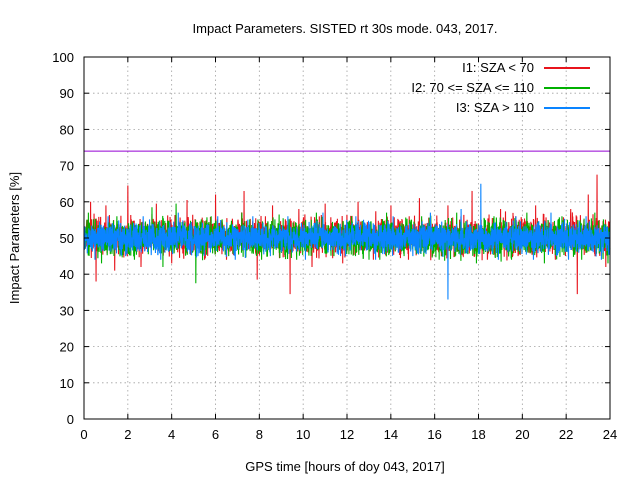 The image size is (640, 480). Describe the element at coordinates (498, 67) in the screenshot. I see `legend-label: I1: SZA < 70` at that location.